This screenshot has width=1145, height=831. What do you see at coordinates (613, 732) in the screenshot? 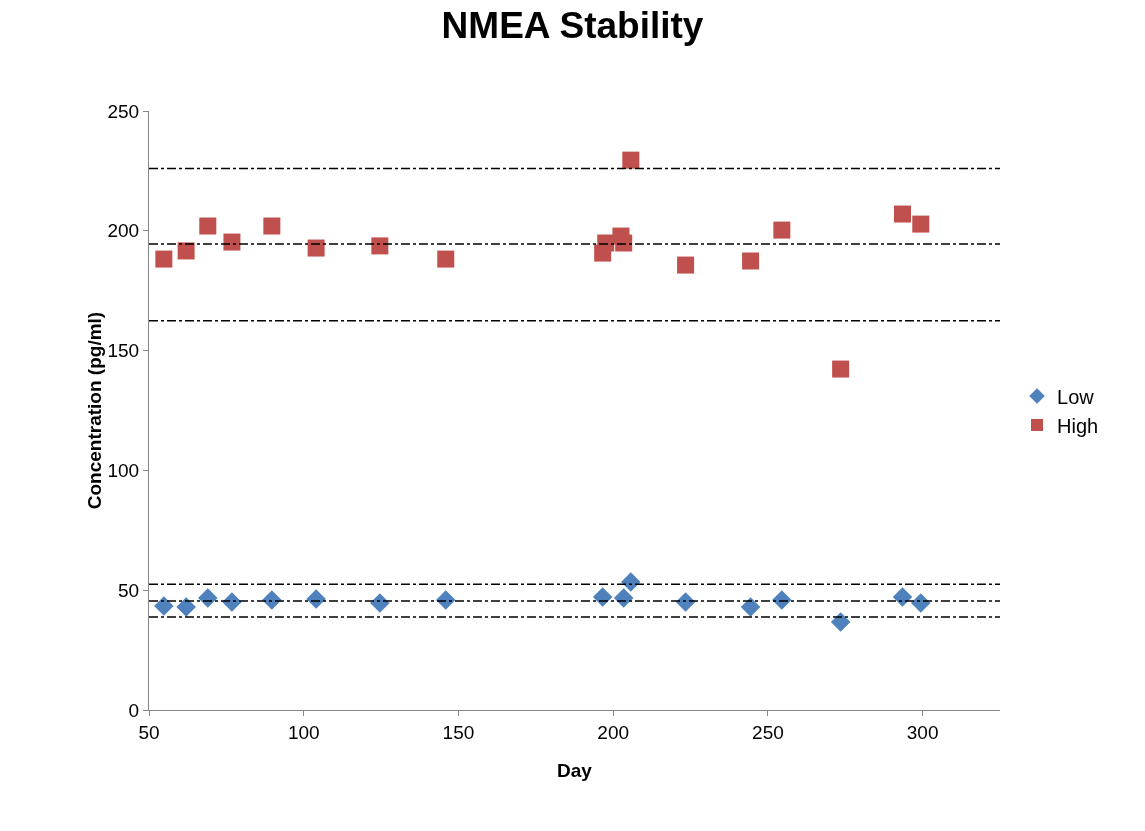
I see `x-tick-label: 200` at bounding box center [613, 732].